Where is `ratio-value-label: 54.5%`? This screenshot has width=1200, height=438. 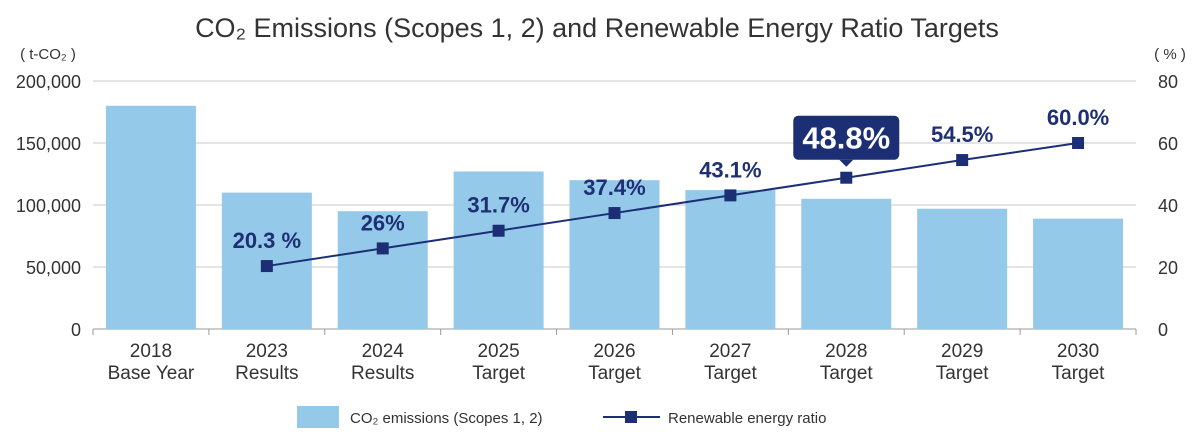 ratio-value-label: 54.5% is located at coordinates (962, 134).